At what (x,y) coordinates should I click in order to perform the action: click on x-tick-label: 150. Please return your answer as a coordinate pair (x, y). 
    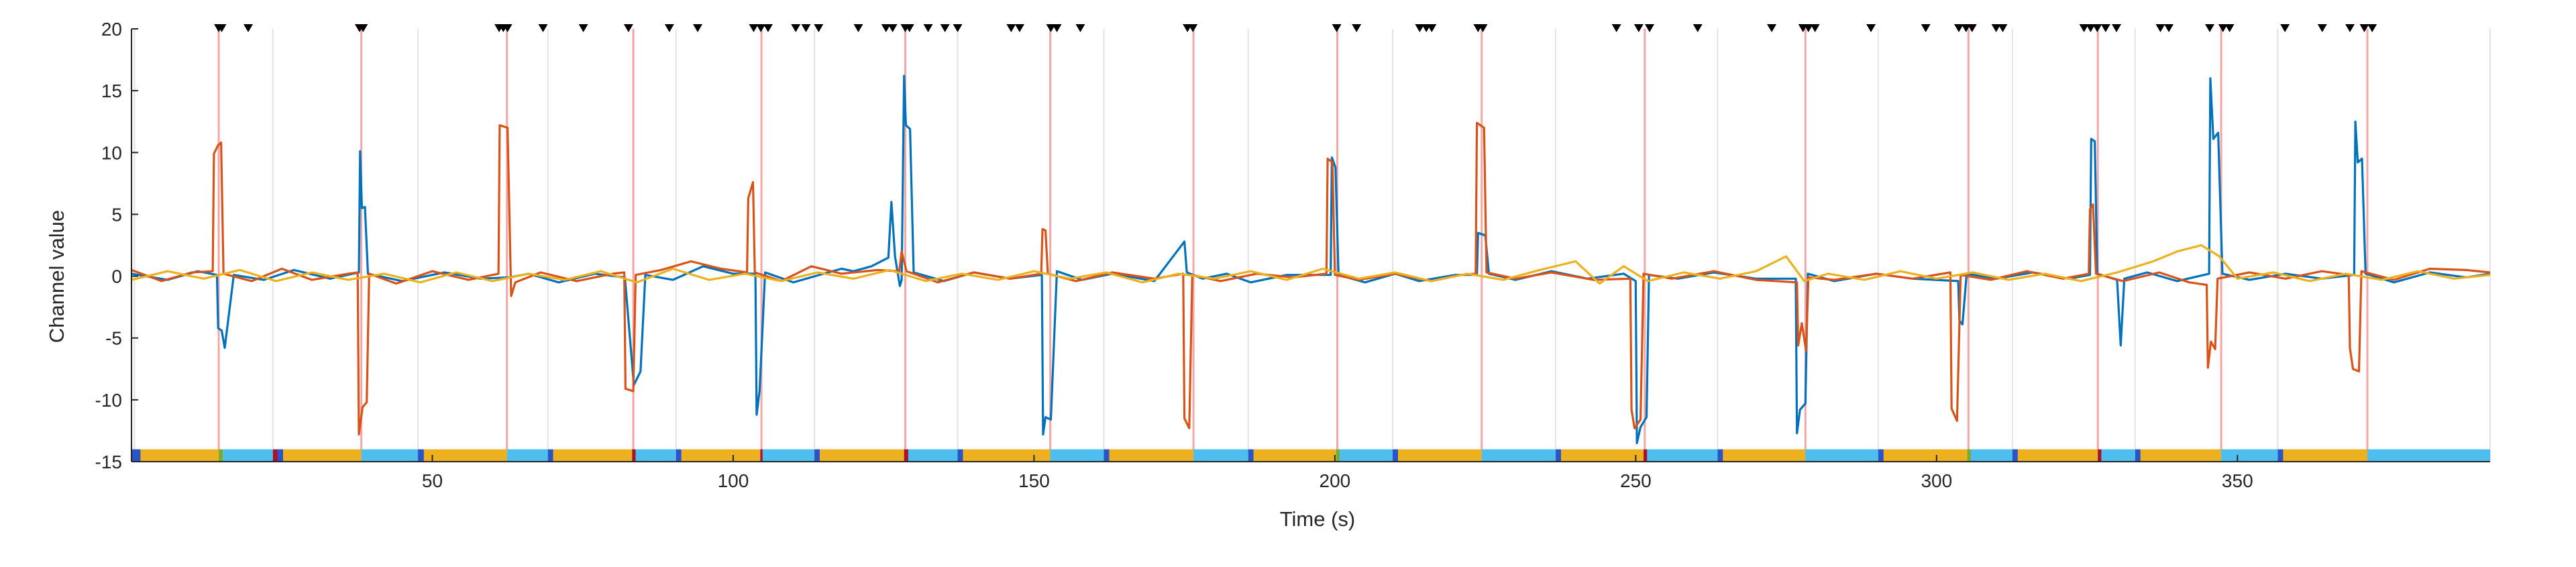
    Looking at the image, I should click on (1034, 480).